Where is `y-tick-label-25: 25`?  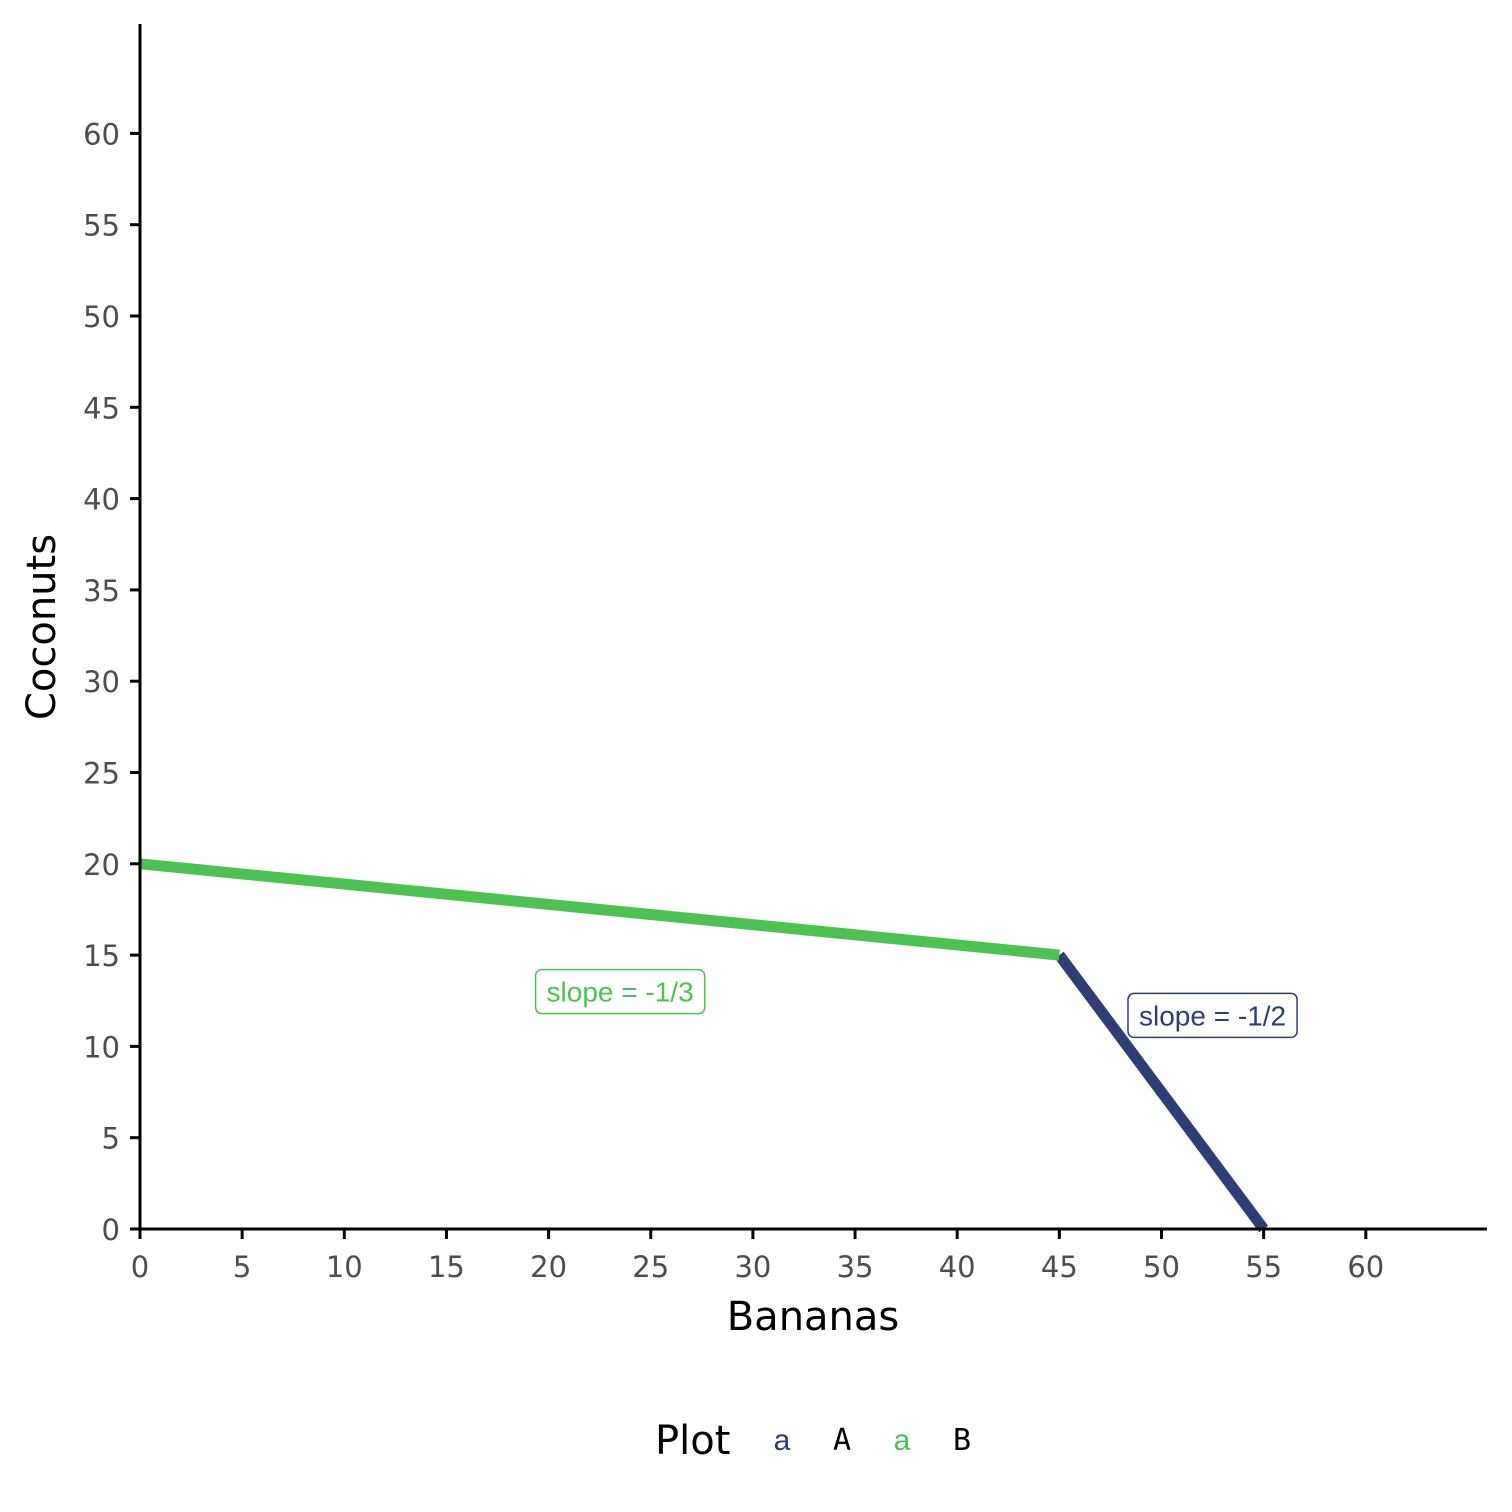
y-tick-label-25: 25 is located at coordinates (101, 774).